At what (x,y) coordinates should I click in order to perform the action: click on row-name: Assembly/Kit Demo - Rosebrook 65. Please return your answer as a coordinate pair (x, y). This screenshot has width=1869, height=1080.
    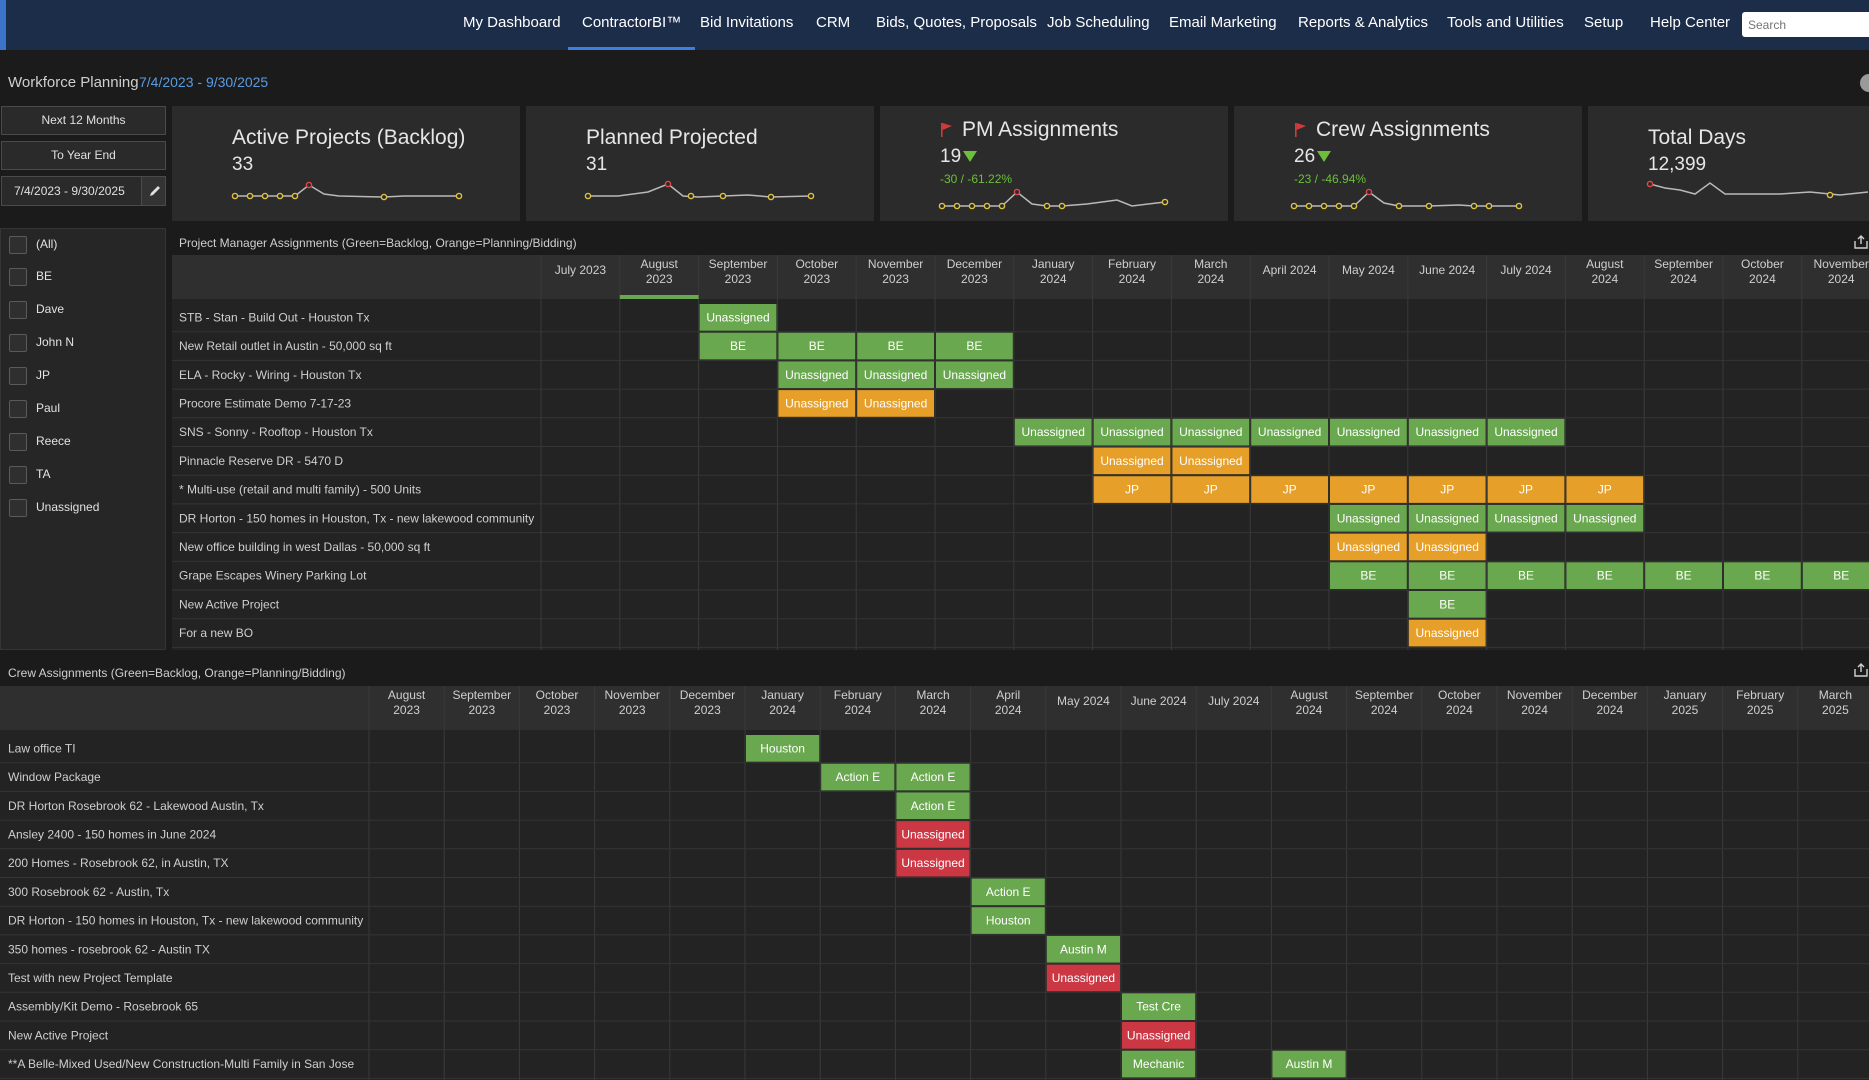
    Looking at the image, I should click on (103, 1007).